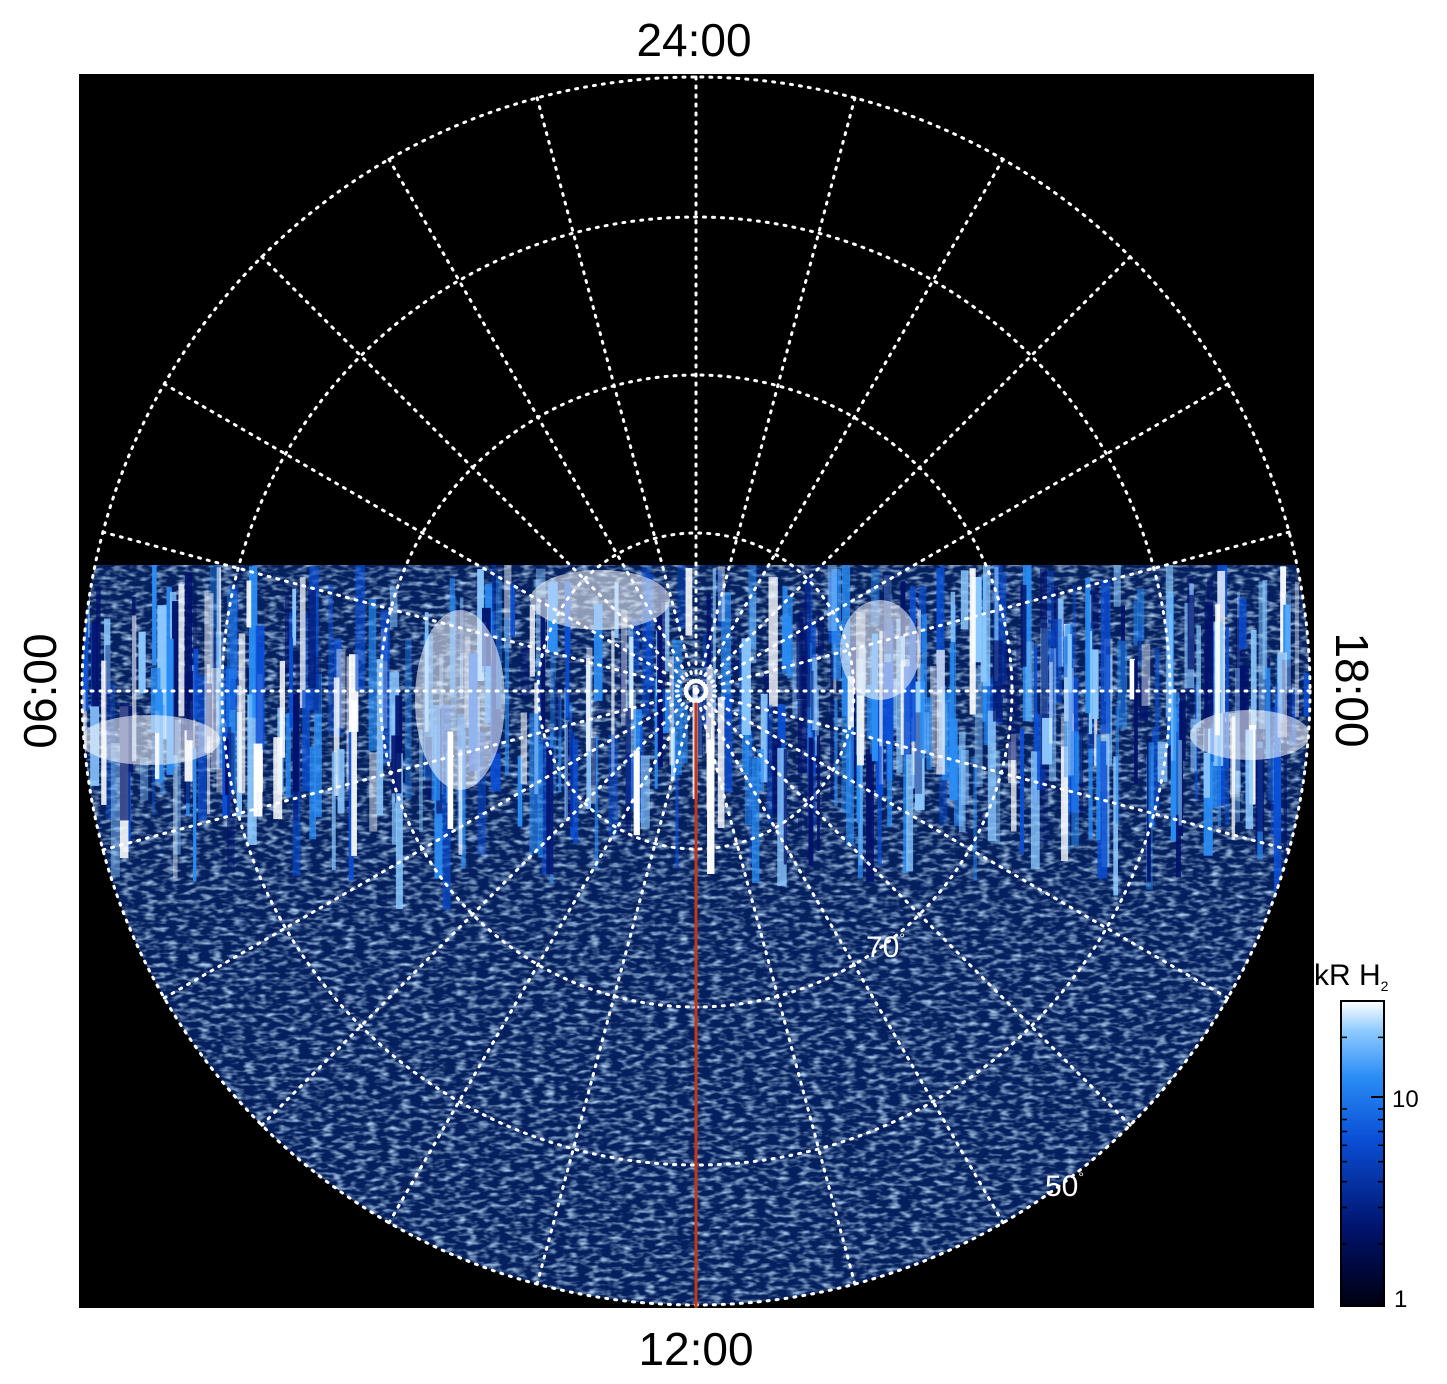 The image size is (1447, 1384). Describe the element at coordinates (1362, 1153) in the screenshot. I see `colorbar-gradient` at that location.